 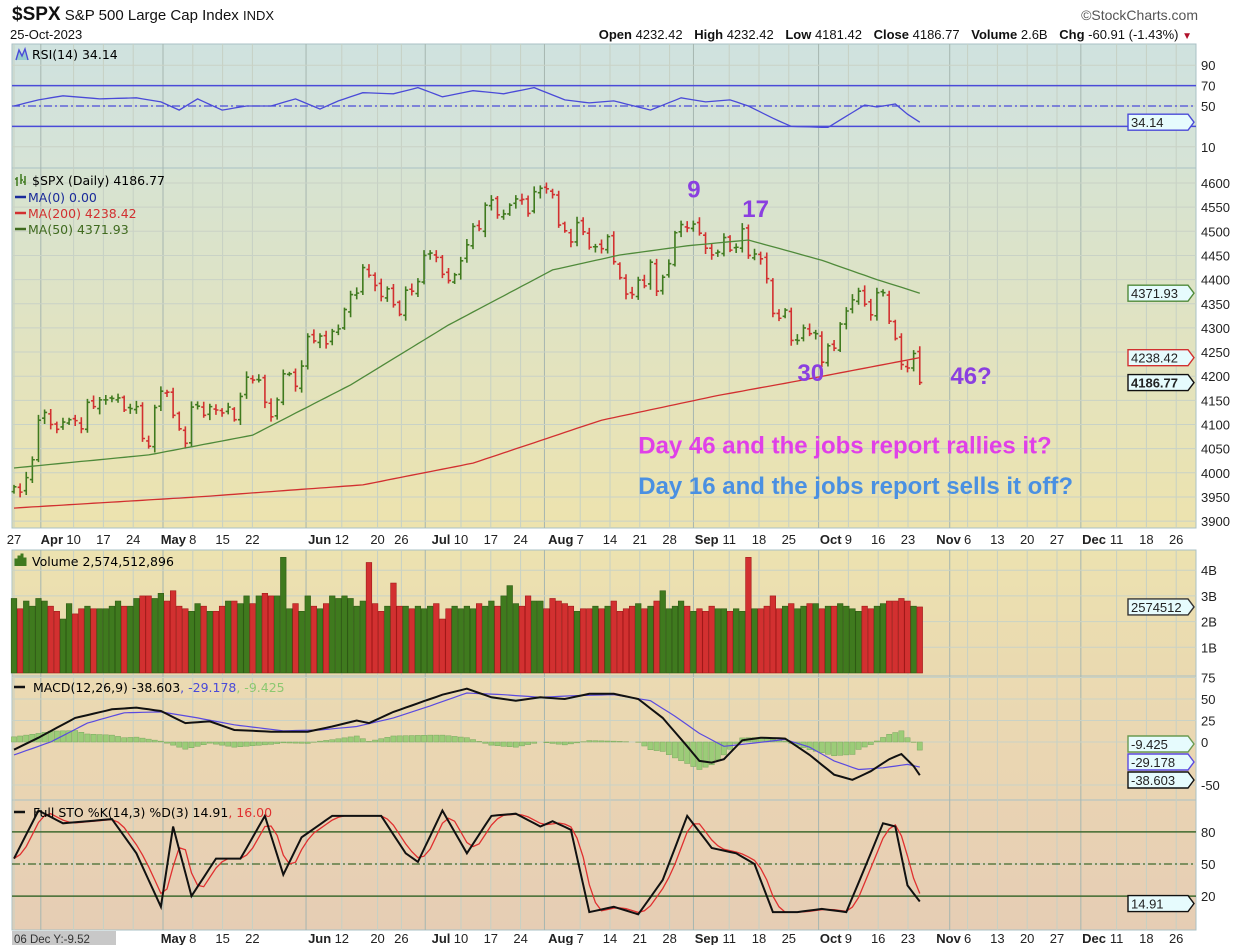 What do you see at coordinates (1153, 780) in the screenshot?
I see `macd-value-tag: -38.603` at bounding box center [1153, 780].